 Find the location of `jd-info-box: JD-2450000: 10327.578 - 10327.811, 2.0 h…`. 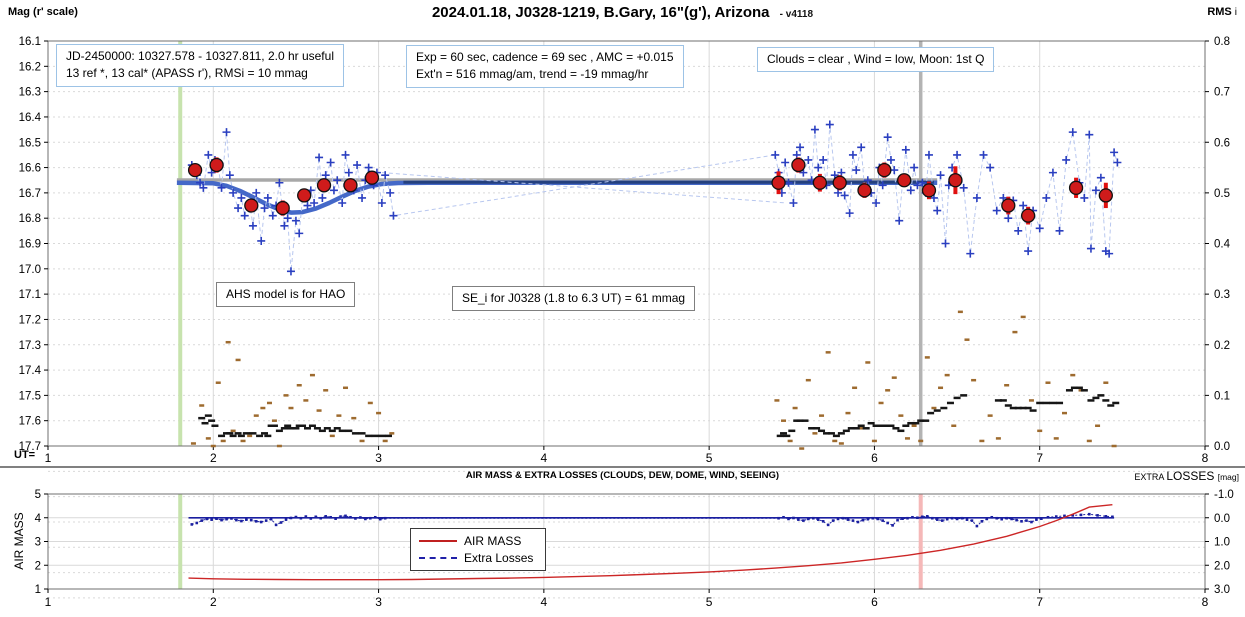

jd-info-box: JD-2450000: 10327.578 - 10327.811, 2.0 h… is located at coordinates (200, 65).